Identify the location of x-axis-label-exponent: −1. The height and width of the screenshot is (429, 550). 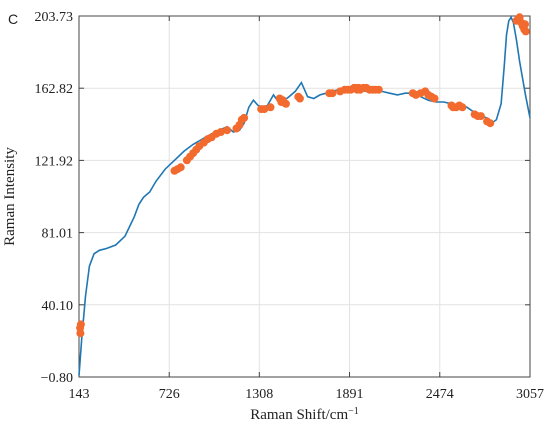
(353, 411).